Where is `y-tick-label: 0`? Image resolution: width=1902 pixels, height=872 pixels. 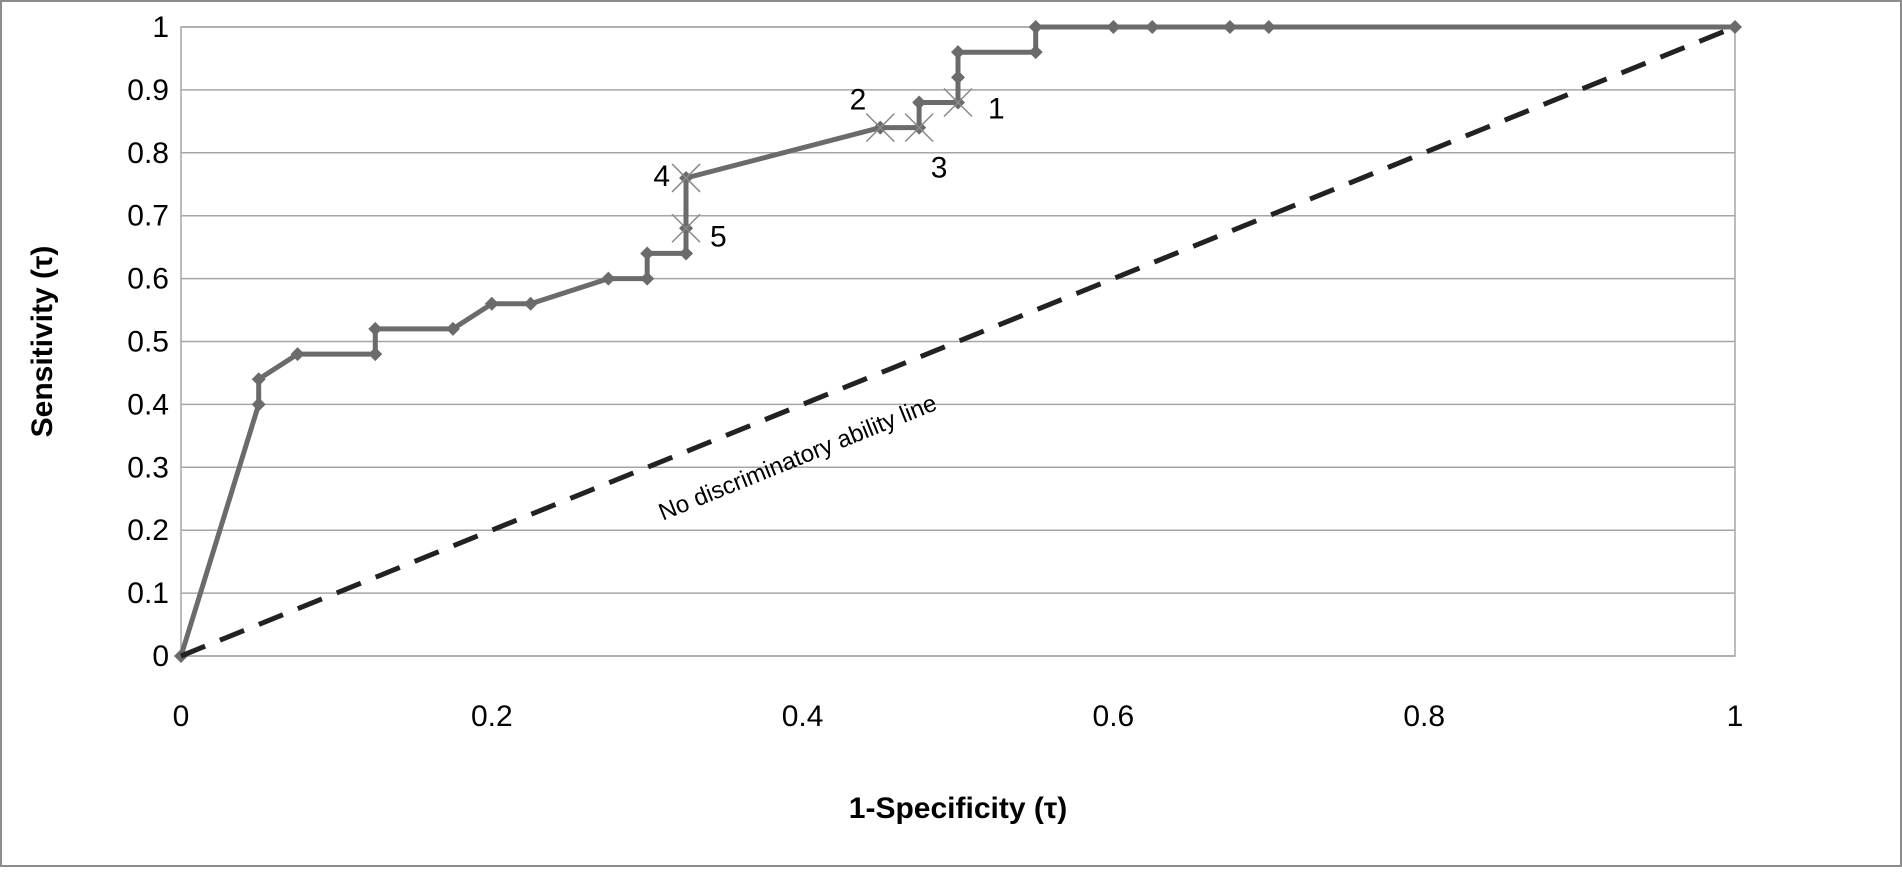
y-tick-label: 0 is located at coordinates (160, 656).